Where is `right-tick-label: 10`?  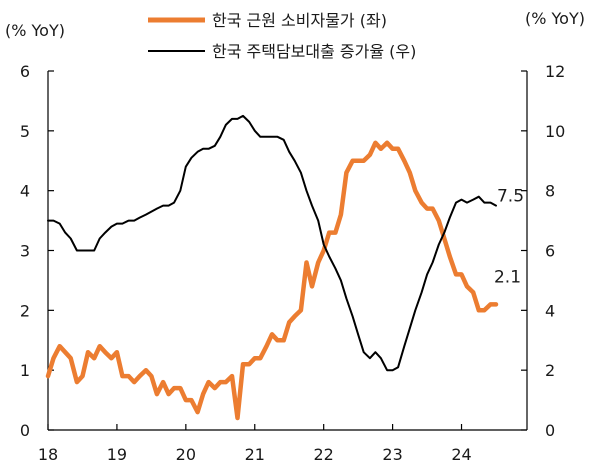 right-tick-label: 10 is located at coordinates (555, 131).